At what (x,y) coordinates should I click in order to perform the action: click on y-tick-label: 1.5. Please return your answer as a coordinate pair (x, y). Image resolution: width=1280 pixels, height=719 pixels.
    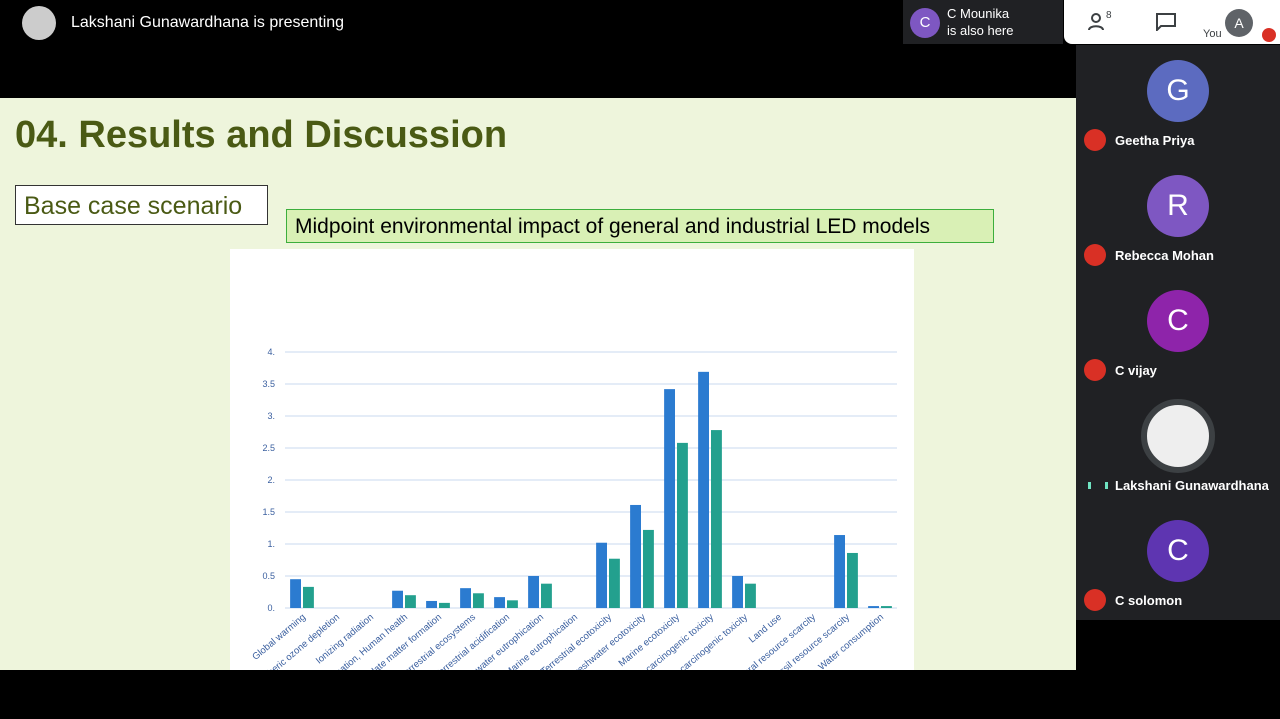
    Looking at the image, I should click on (268, 512).